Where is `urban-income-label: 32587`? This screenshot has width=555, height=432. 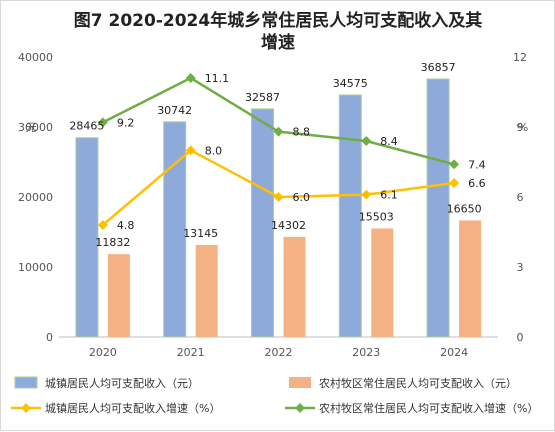 urban-income-label: 32587 is located at coordinates (262, 97).